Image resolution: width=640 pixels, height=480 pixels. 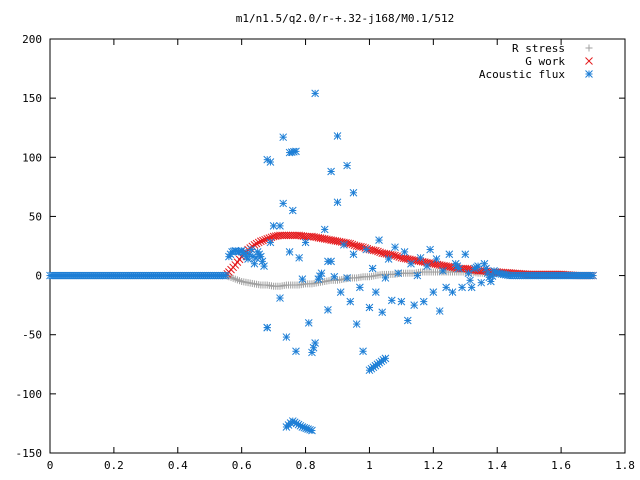 What do you see at coordinates (35, 216) in the screenshot?
I see `y-tick-label: 50` at bounding box center [35, 216].